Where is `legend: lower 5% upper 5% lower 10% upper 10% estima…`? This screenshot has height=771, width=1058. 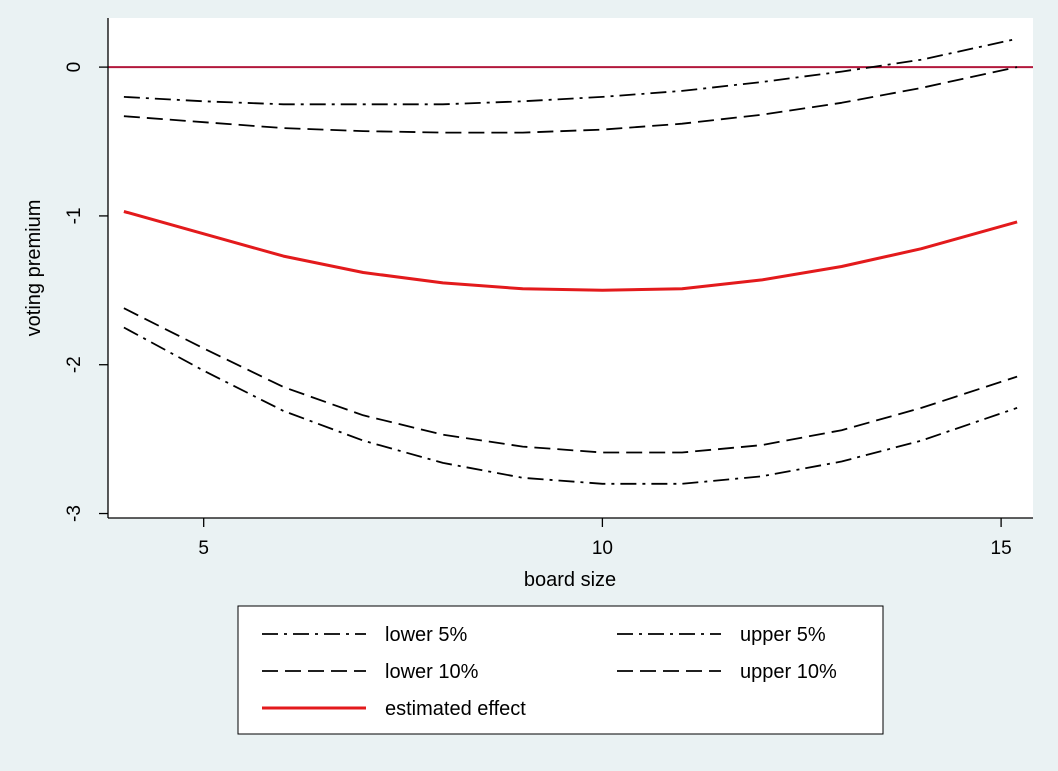 legend: lower 5% upper 5% lower 10% upper 10% estima… is located at coordinates (560, 670).